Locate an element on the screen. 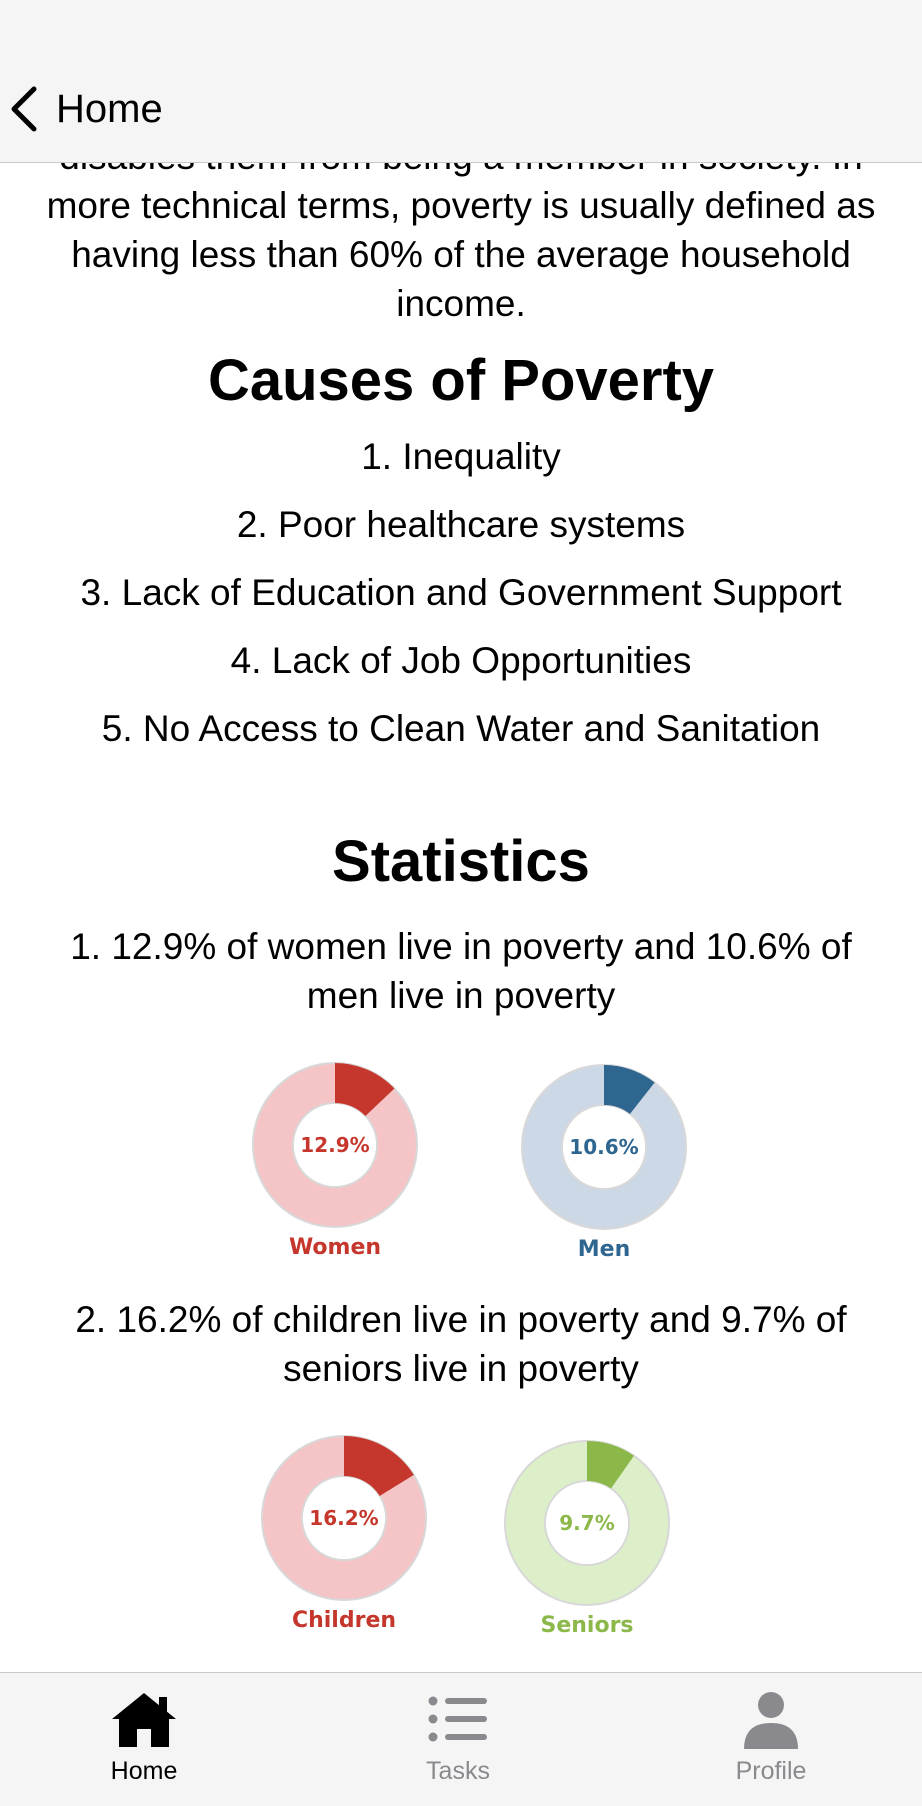  donut-children-center is located at coordinates (344, 1518).